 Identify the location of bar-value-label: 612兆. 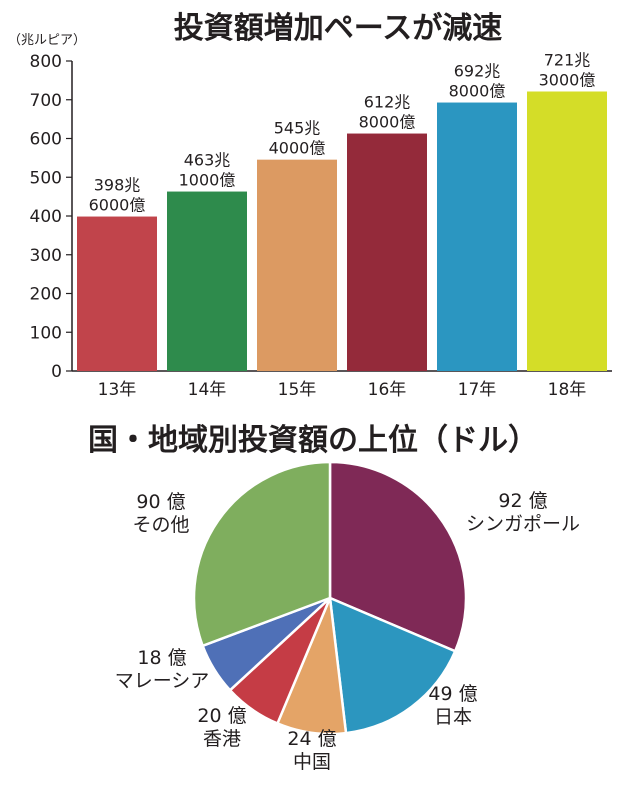
(387, 102).